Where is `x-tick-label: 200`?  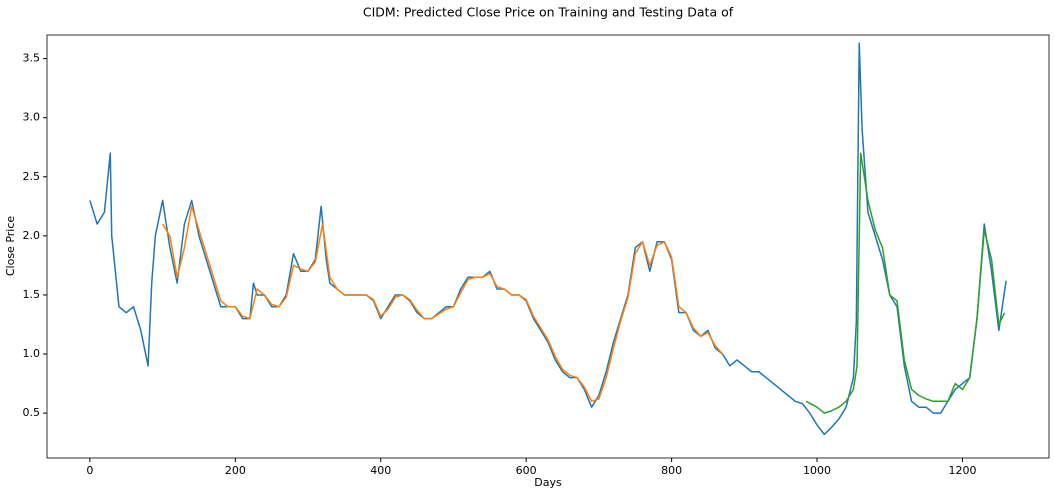 x-tick-label: 200 is located at coordinates (235, 470).